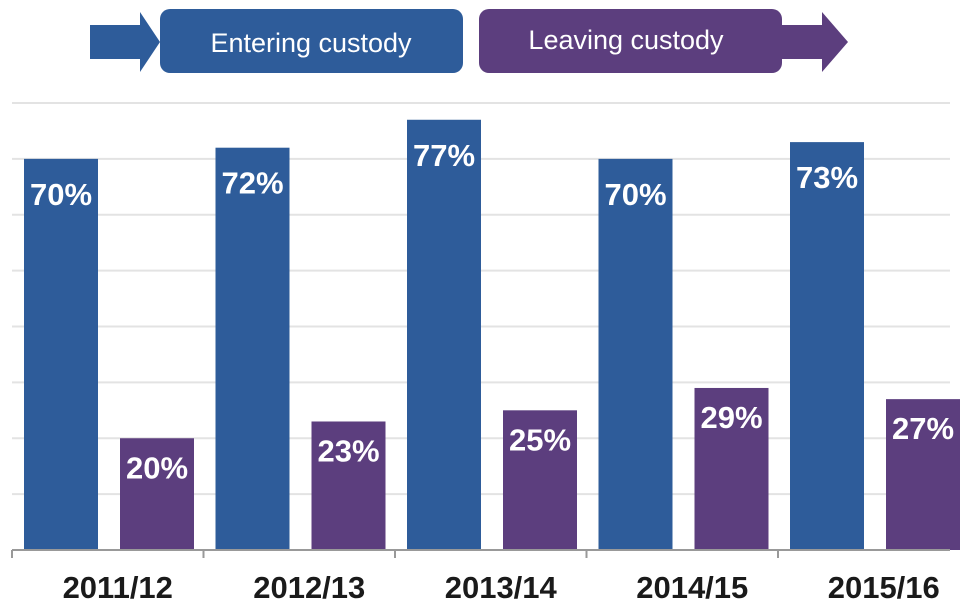  I want to click on data-label: 20%, so click(157, 467).